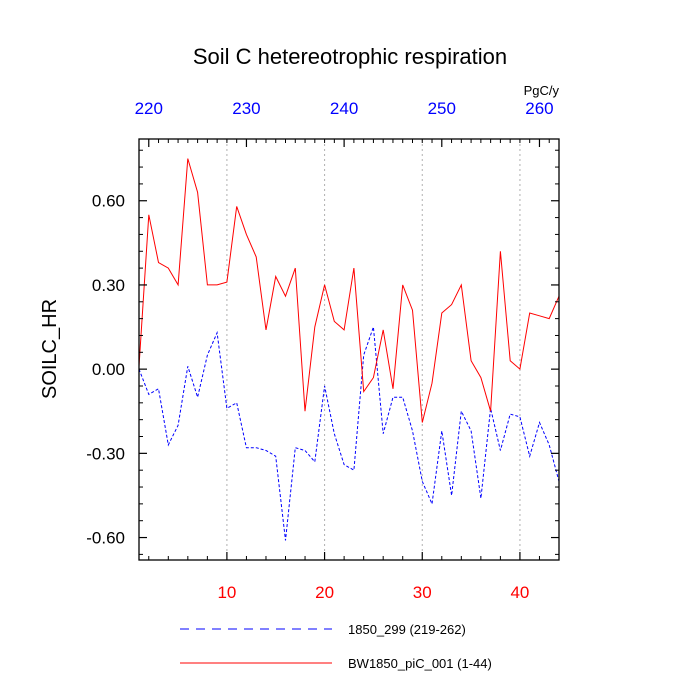 The image size is (700, 700). I want to click on x-top-tick-label: 220, so click(149, 108).